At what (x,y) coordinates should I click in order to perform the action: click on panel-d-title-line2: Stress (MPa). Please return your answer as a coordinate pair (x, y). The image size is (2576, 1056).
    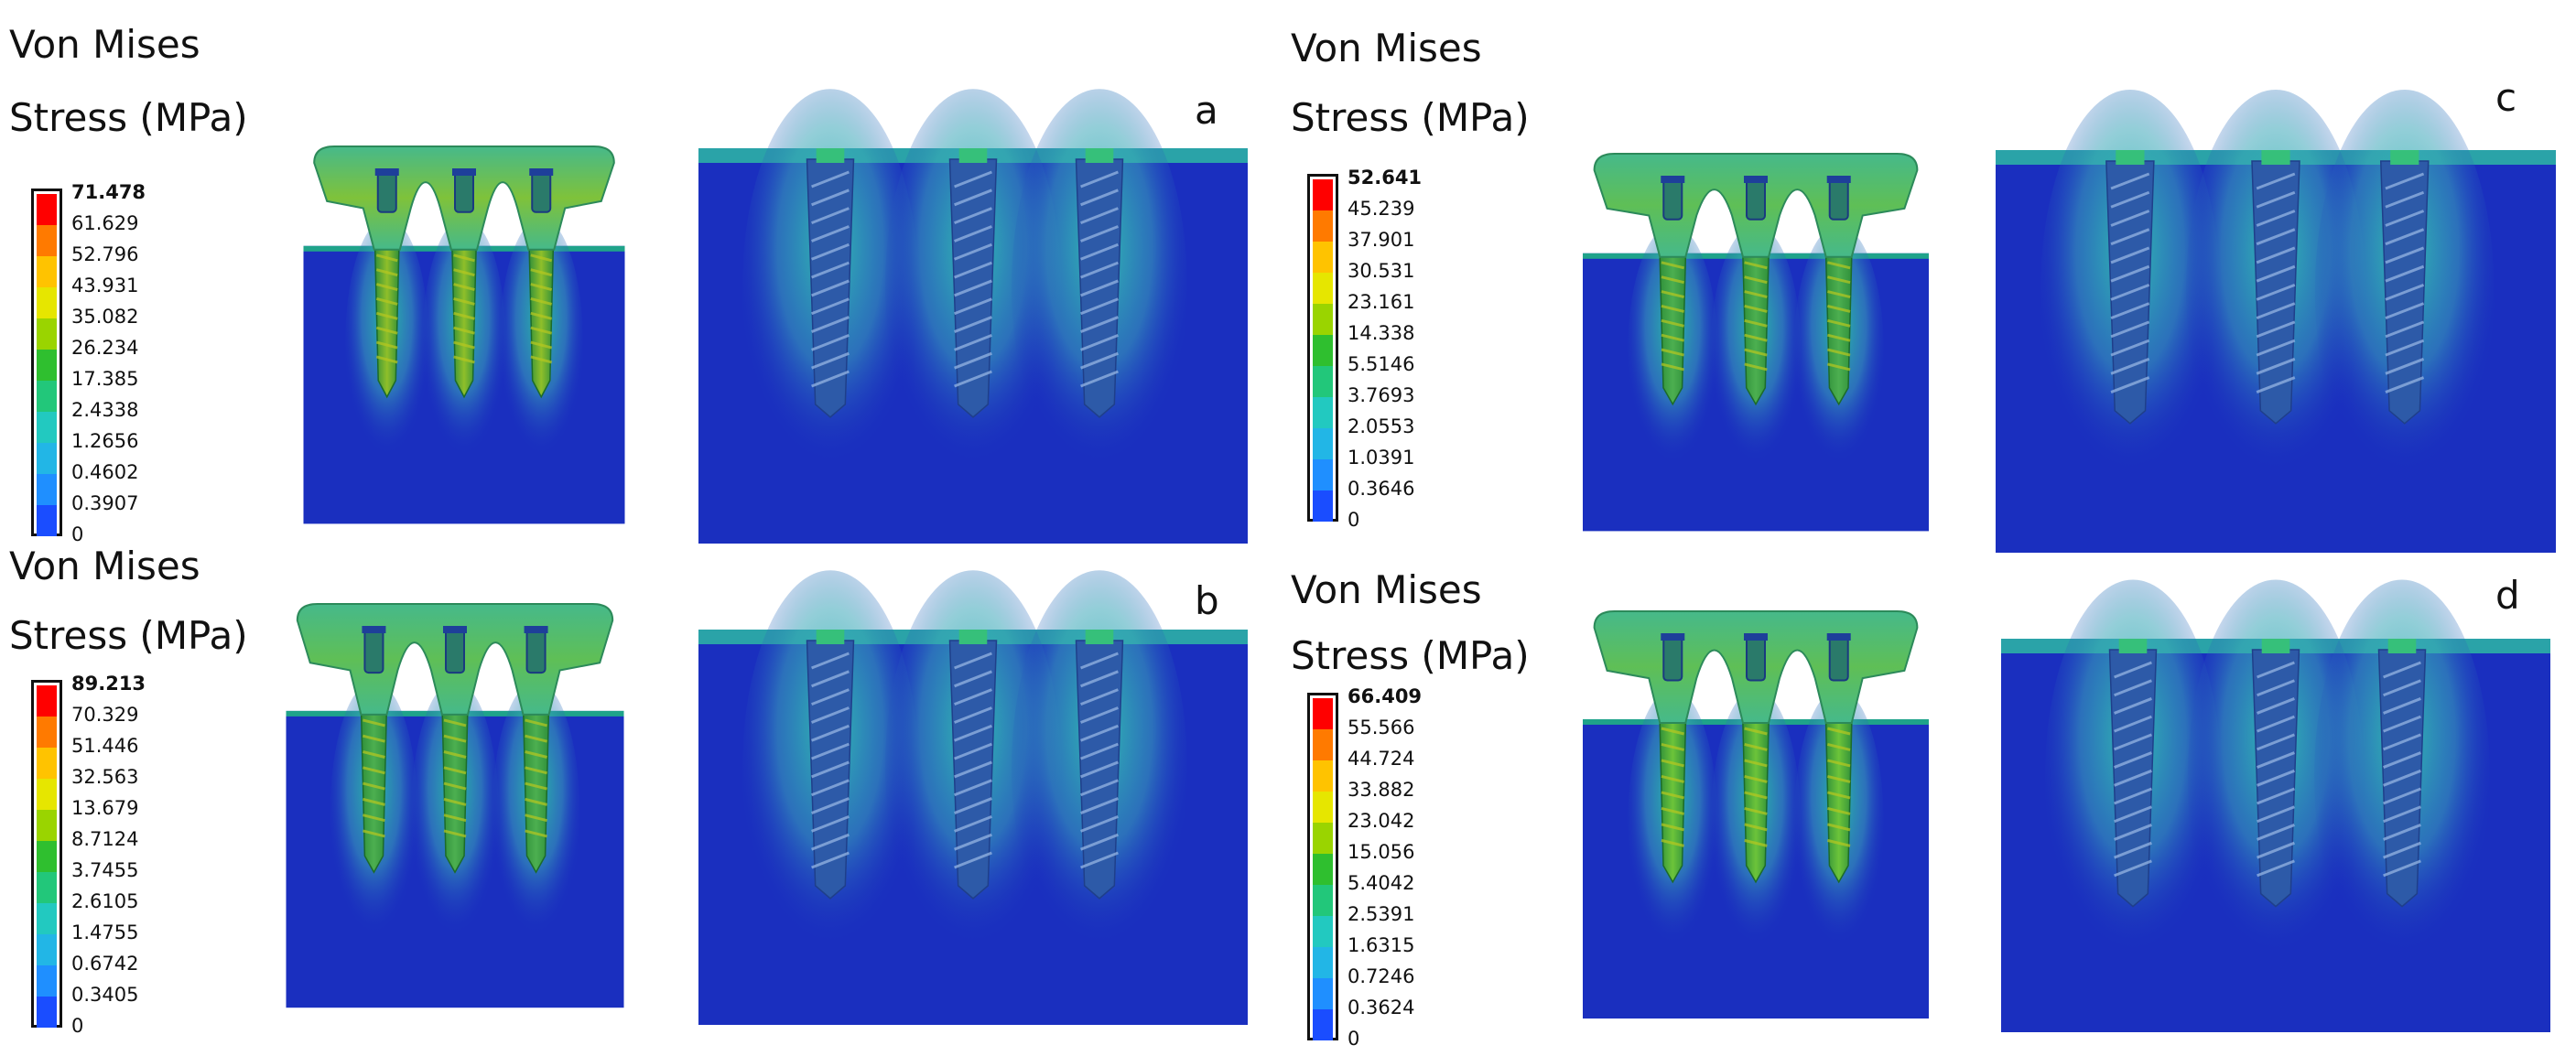
    Looking at the image, I should click on (1411, 655).